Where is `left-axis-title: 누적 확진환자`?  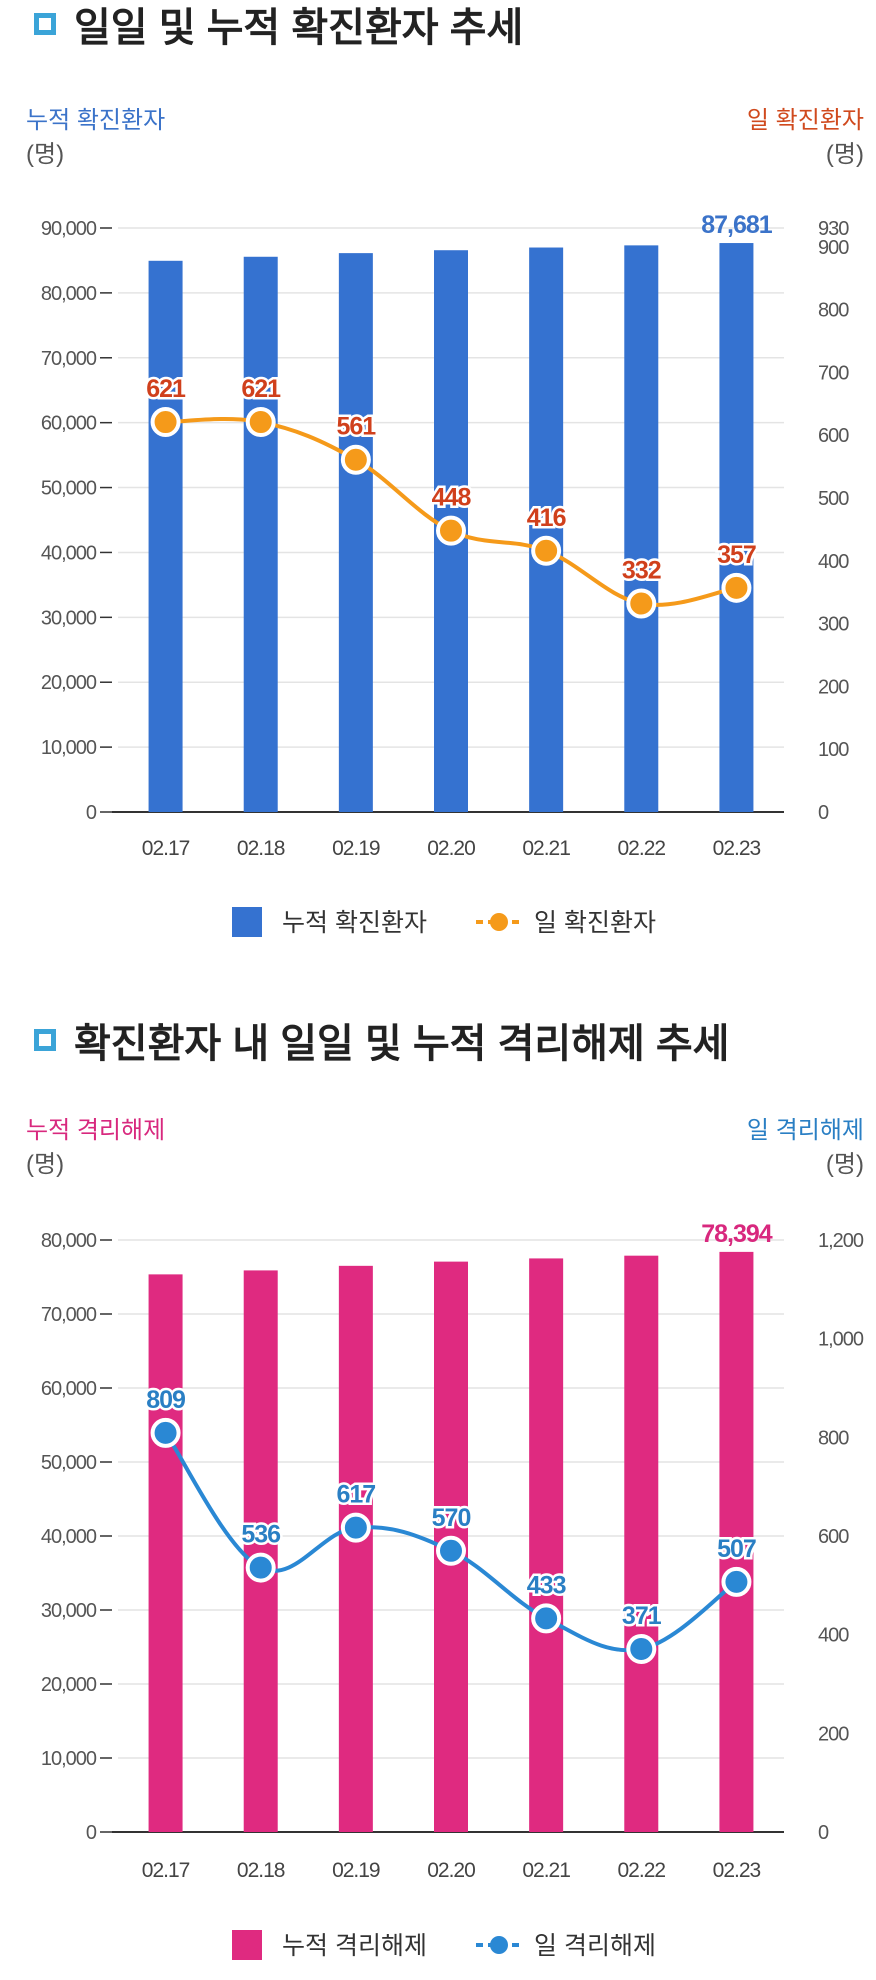
left-axis-title: 누적 확진환자 is located at coordinates (95, 120).